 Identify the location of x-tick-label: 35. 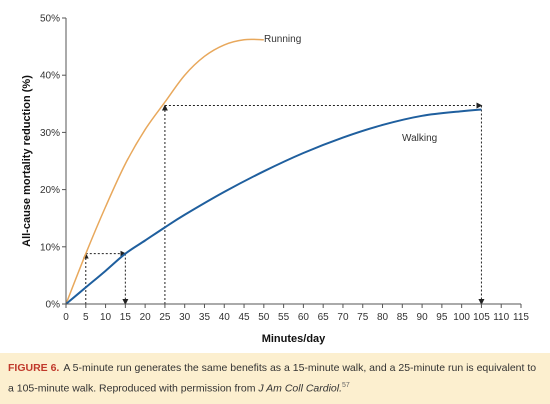
(205, 317).